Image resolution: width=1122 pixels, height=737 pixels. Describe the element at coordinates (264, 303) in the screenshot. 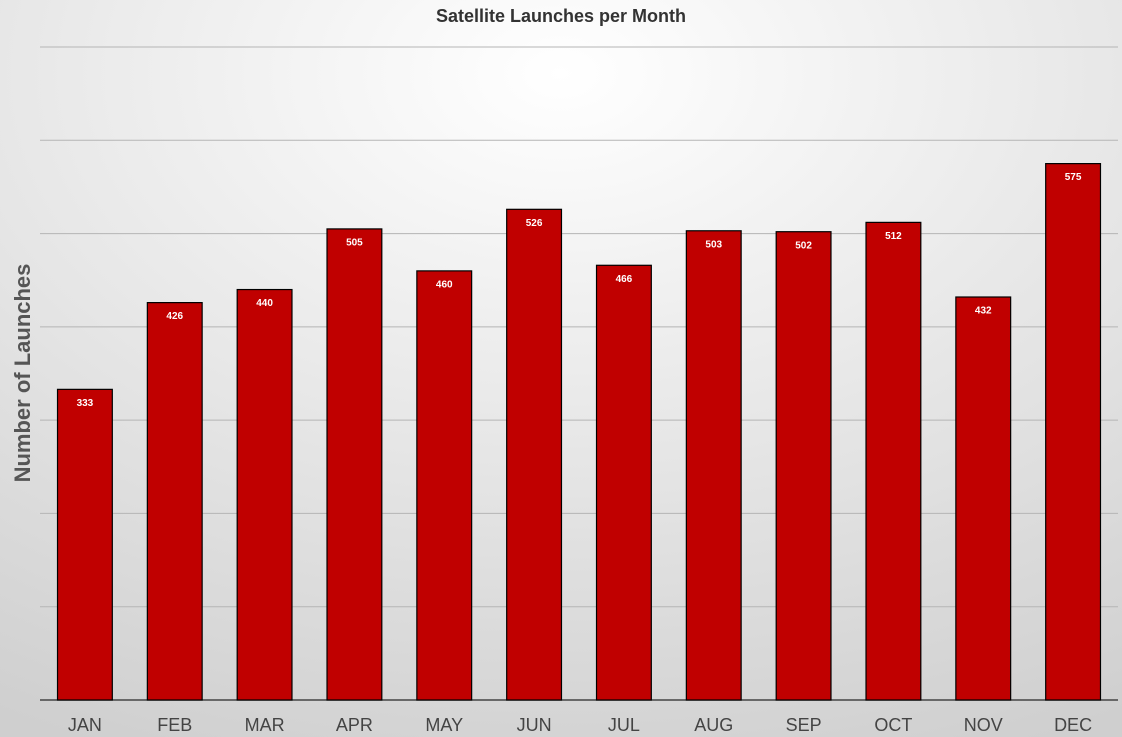

I see `data-label: 440` at that location.